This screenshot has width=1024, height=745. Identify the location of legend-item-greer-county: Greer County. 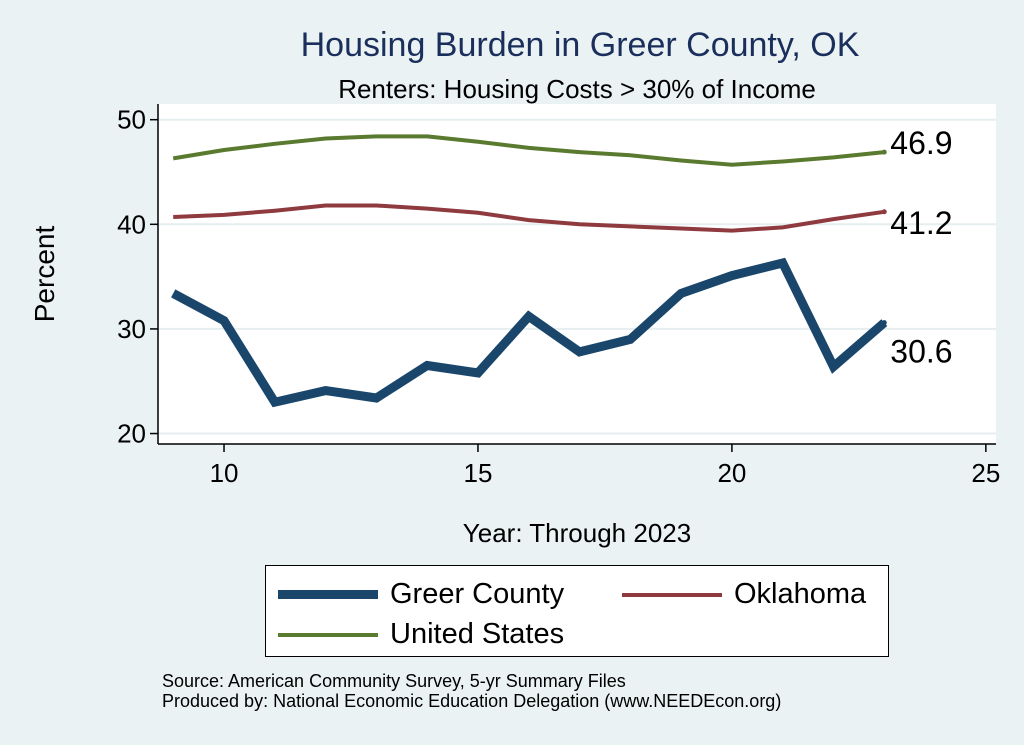
(421, 594).